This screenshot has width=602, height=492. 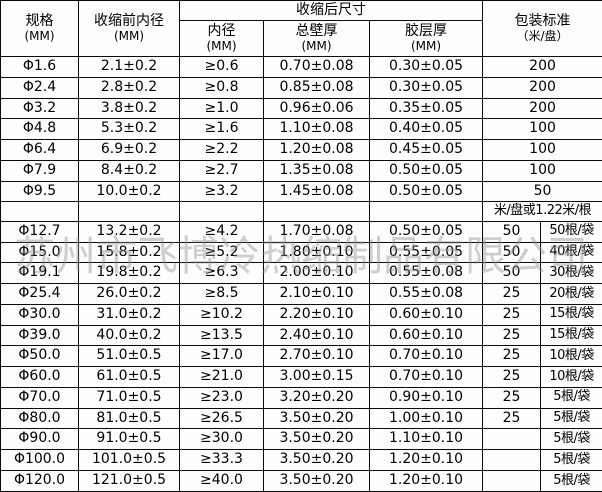 What do you see at coordinates (221, 38) in the screenshot?
I see `header-inner-diameter: 内径 (MM)` at bounding box center [221, 38].